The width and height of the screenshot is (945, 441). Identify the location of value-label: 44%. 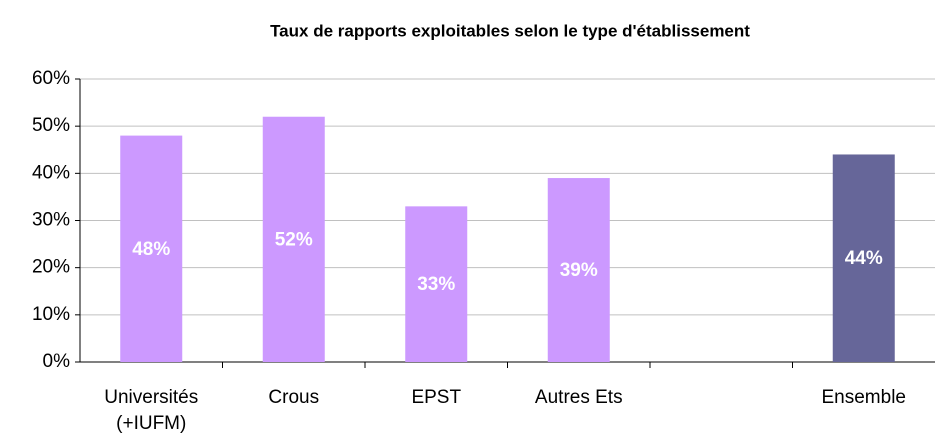
(864, 258).